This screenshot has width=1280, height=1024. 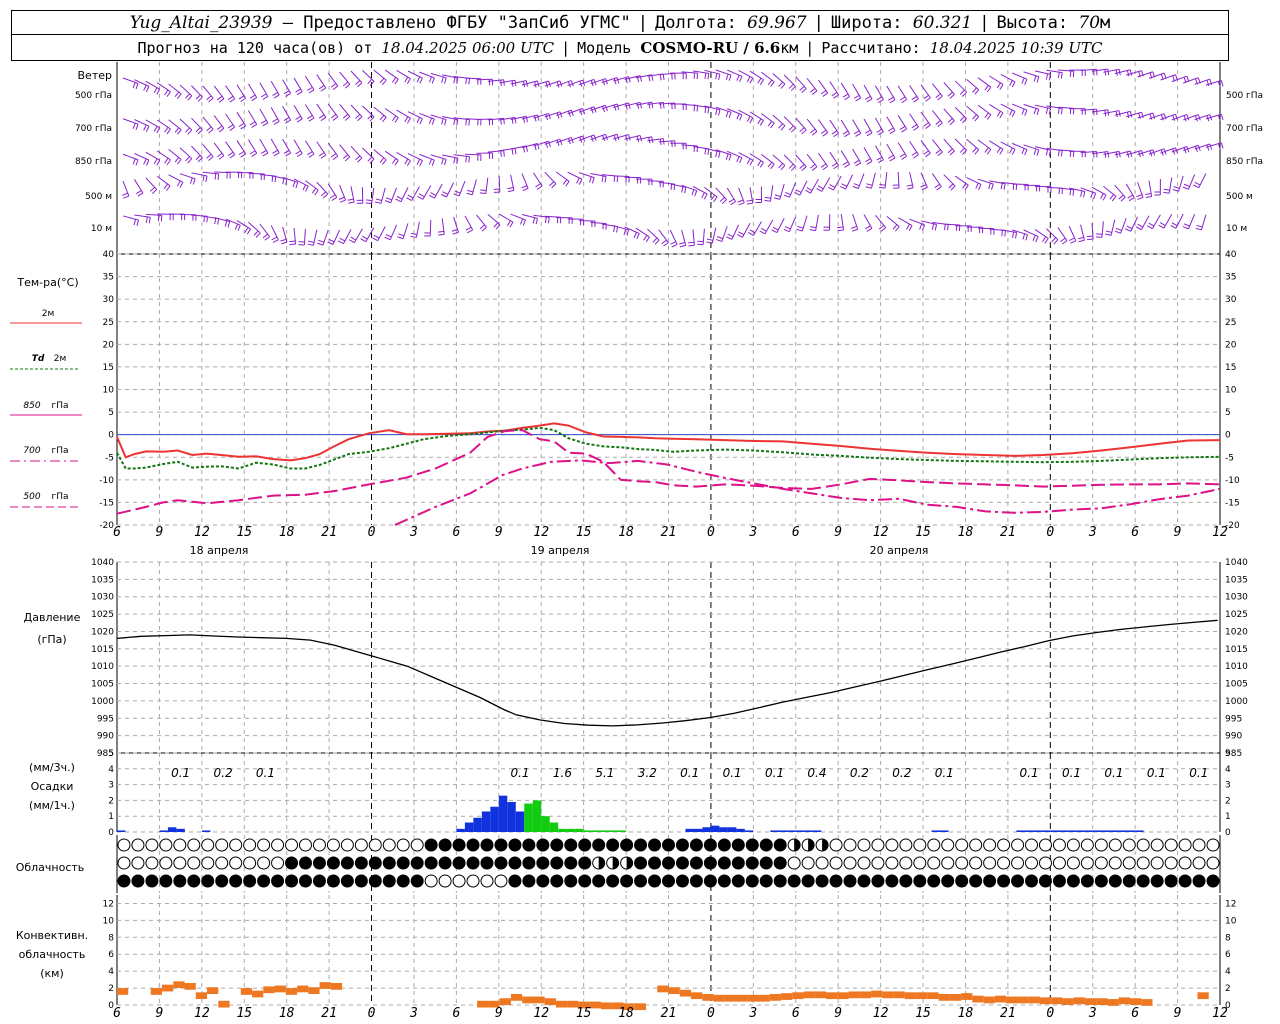 I want to click on press-ytick-left: 1015, so click(x=102, y=650).